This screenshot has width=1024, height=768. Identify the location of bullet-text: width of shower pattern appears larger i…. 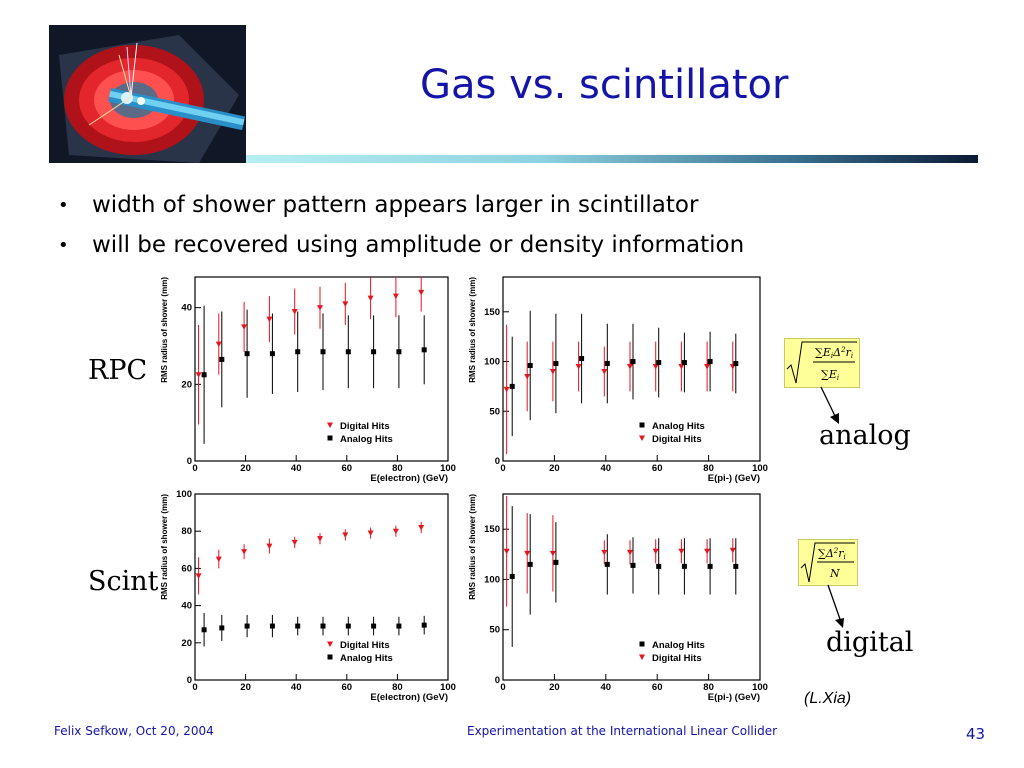
(395, 205).